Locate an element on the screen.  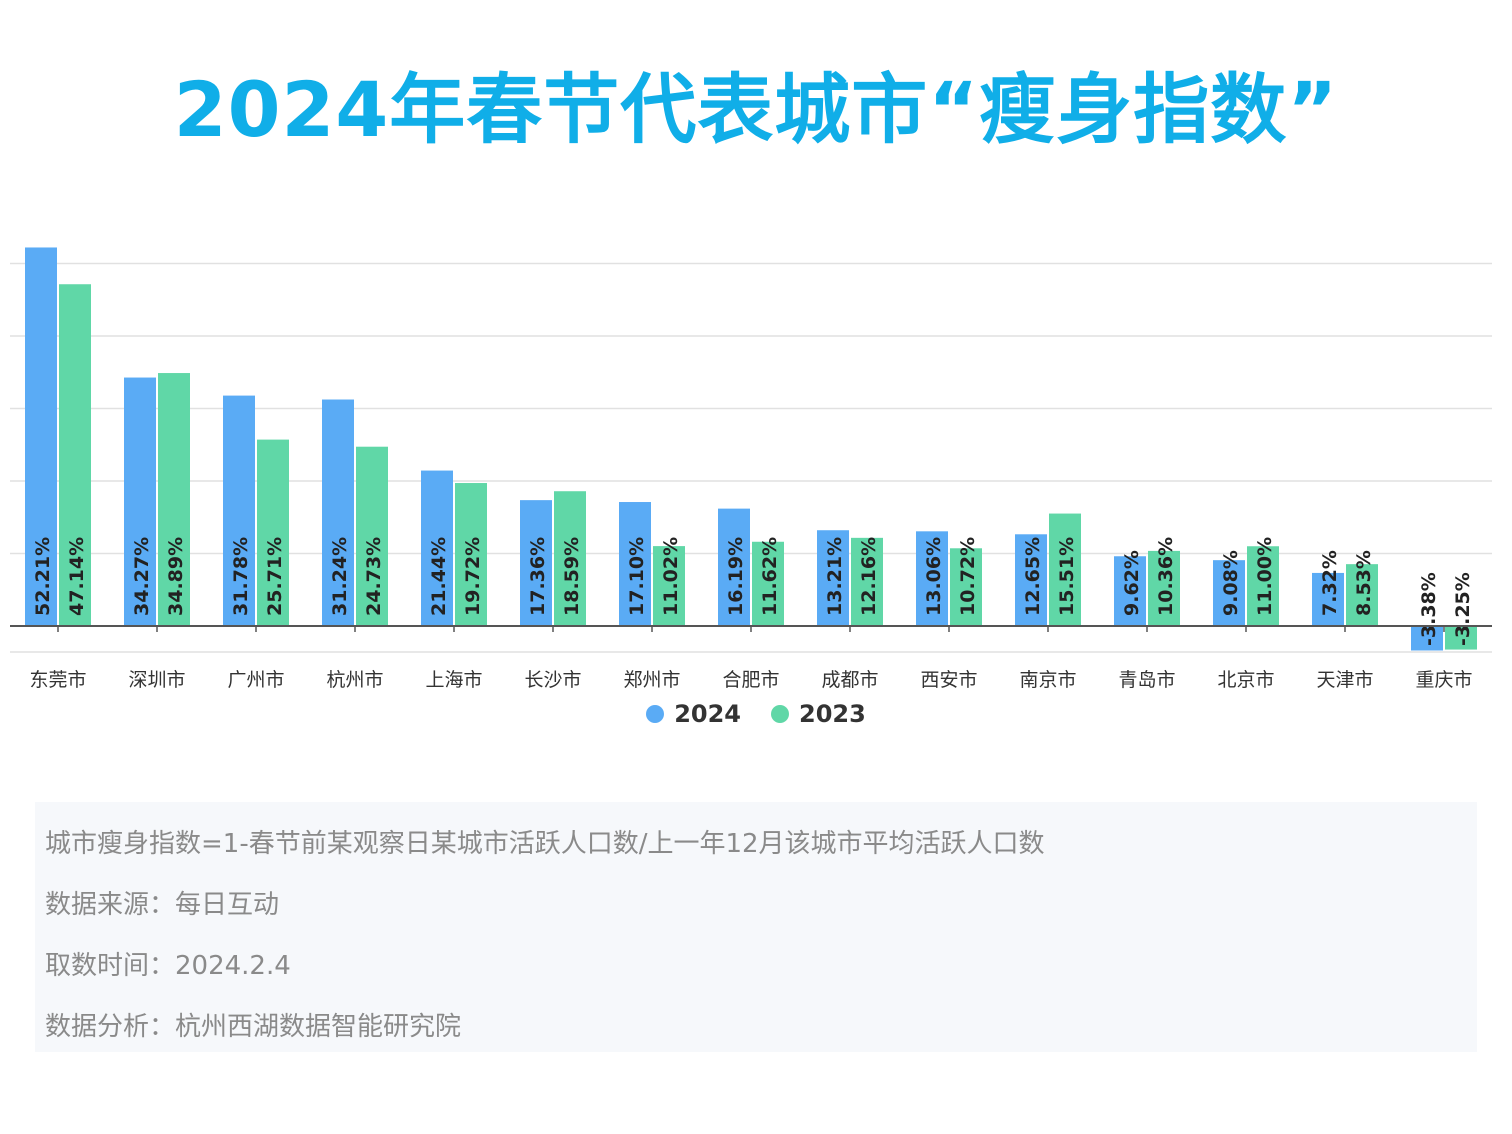
data-label-2024-5: 17.36% is located at coordinates (538, 576).